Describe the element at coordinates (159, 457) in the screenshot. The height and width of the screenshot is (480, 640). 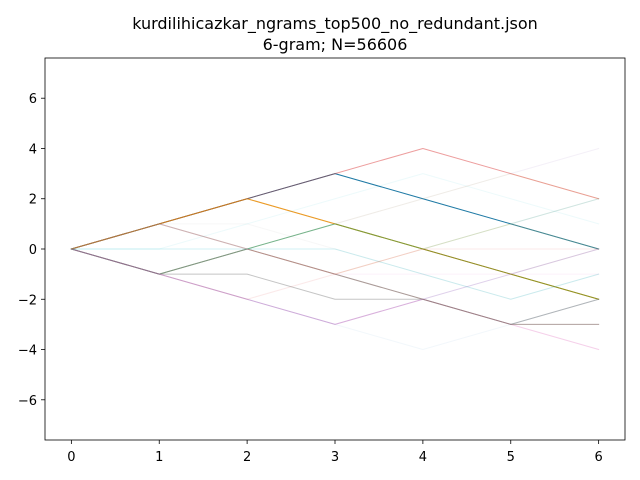
I see `x-tick-label: 1` at that location.